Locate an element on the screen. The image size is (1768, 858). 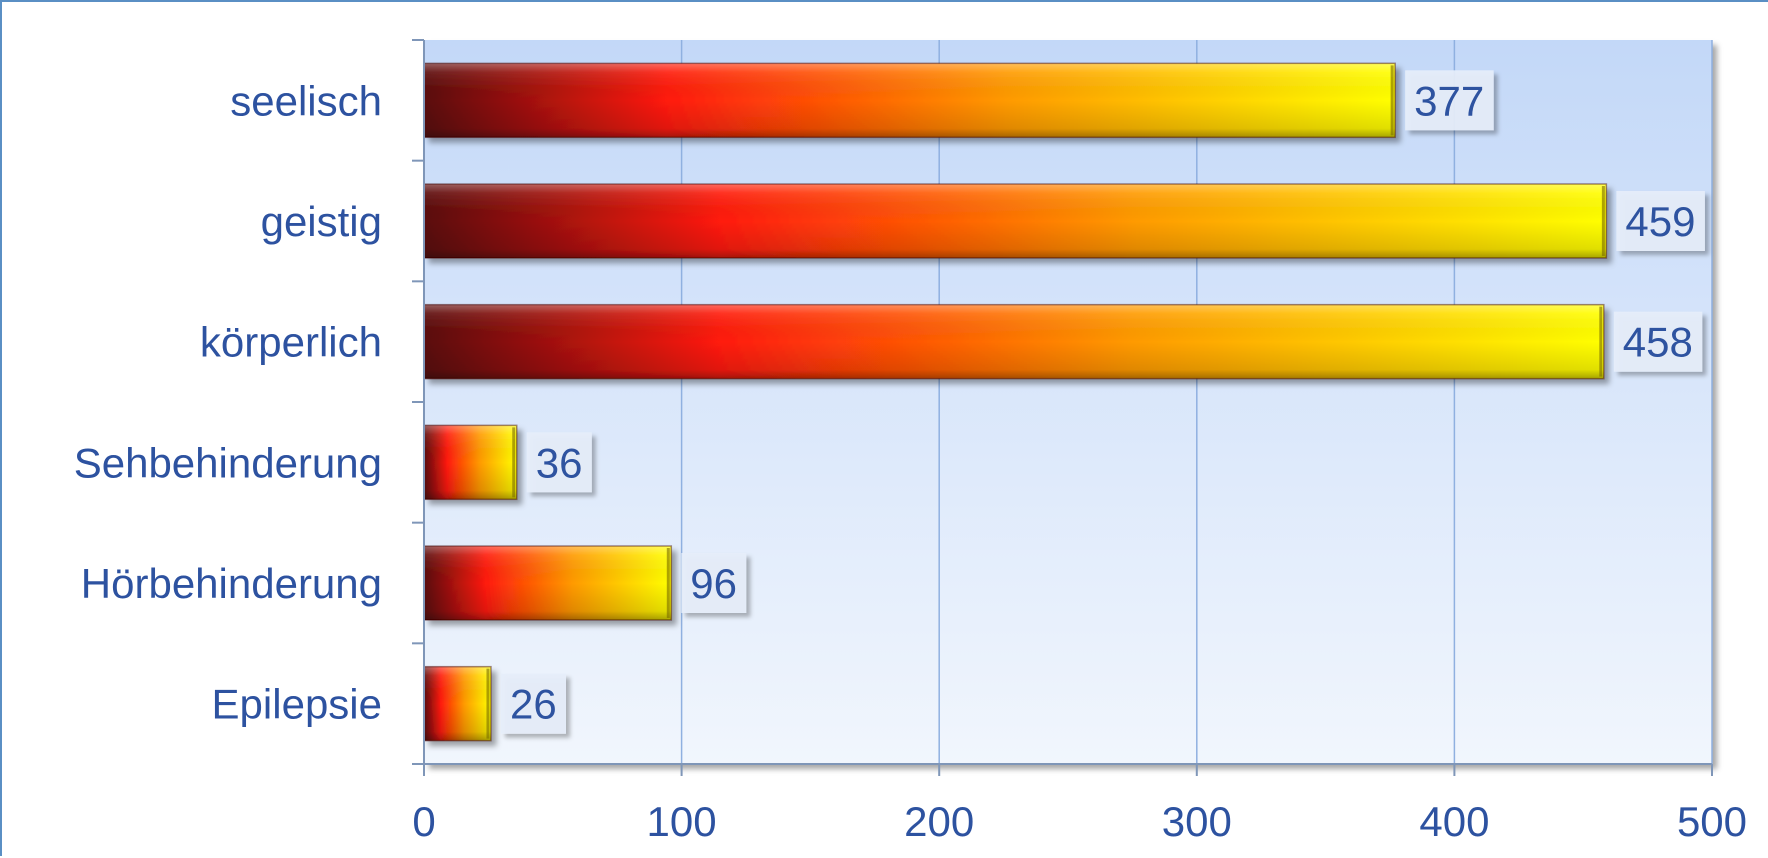
data-label-2: 458 is located at coordinates (1658, 341).